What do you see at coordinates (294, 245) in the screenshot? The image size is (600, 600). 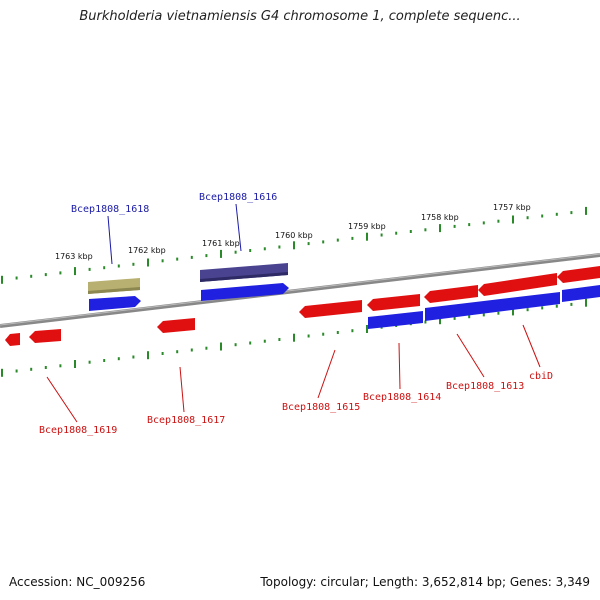 I see `forward-scale-ticks` at bounding box center [294, 245].